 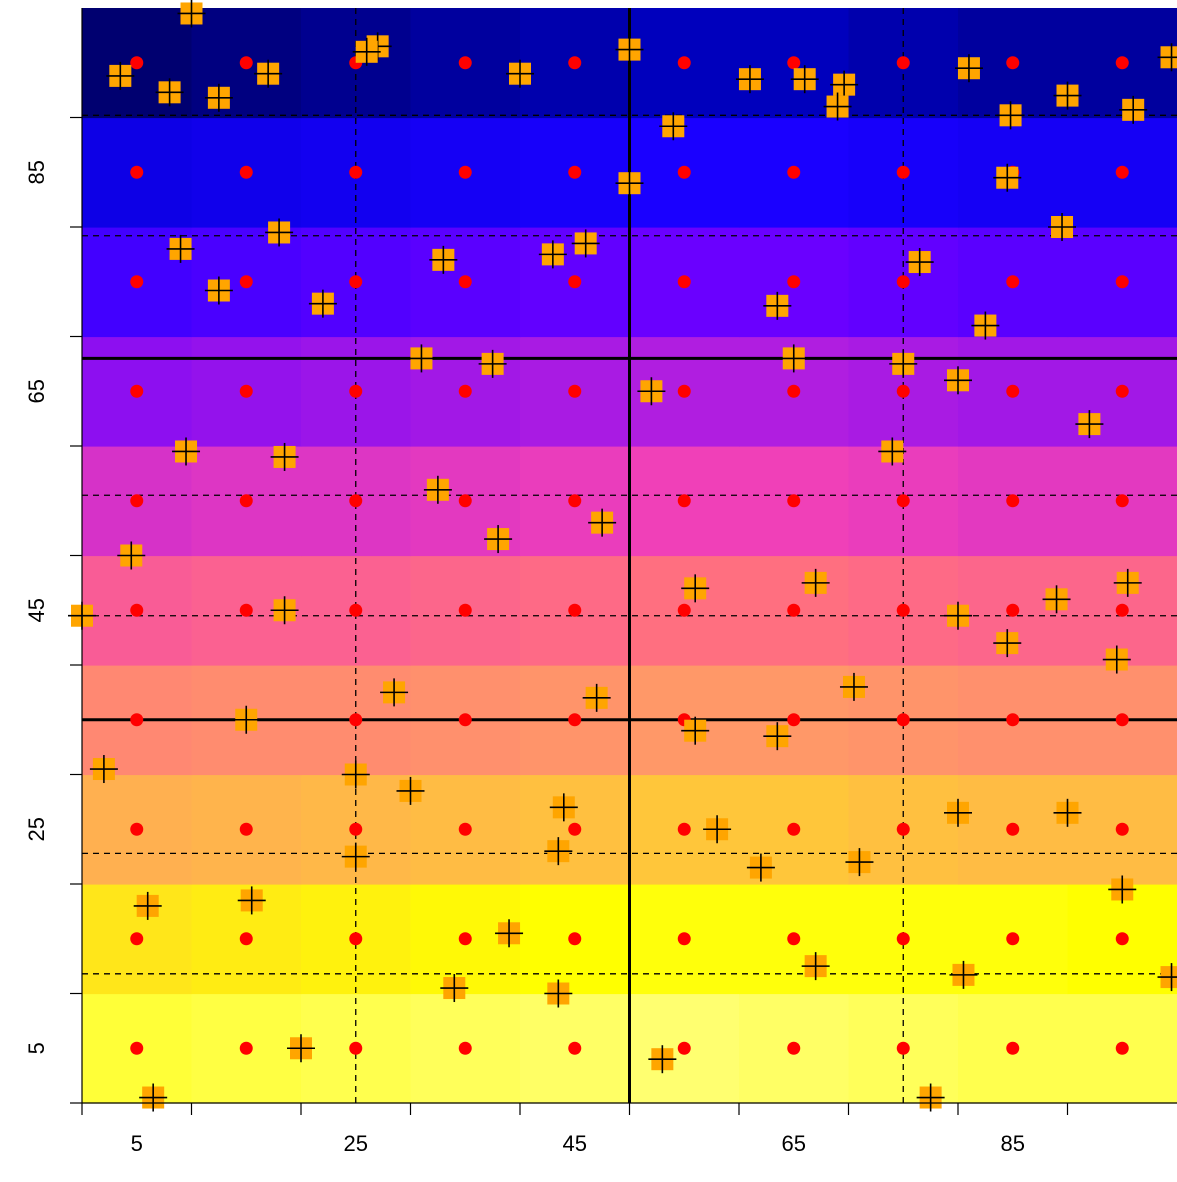 I want to click on y-axis-tick-label: 85, so click(x=36, y=172).